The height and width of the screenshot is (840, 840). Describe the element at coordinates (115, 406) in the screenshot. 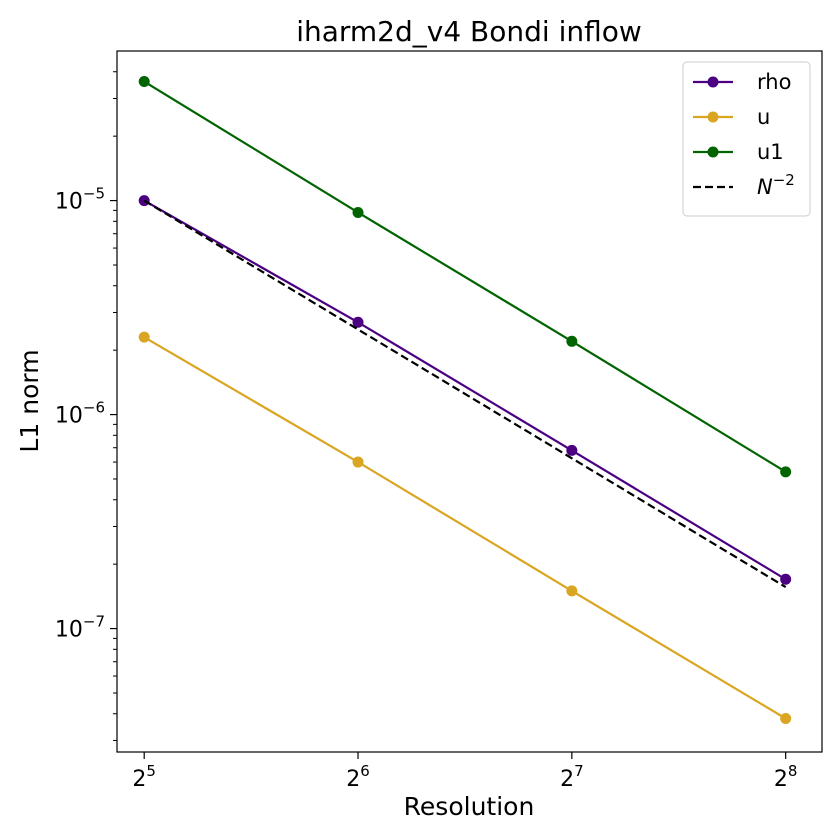

I see `minor-ticks` at that location.